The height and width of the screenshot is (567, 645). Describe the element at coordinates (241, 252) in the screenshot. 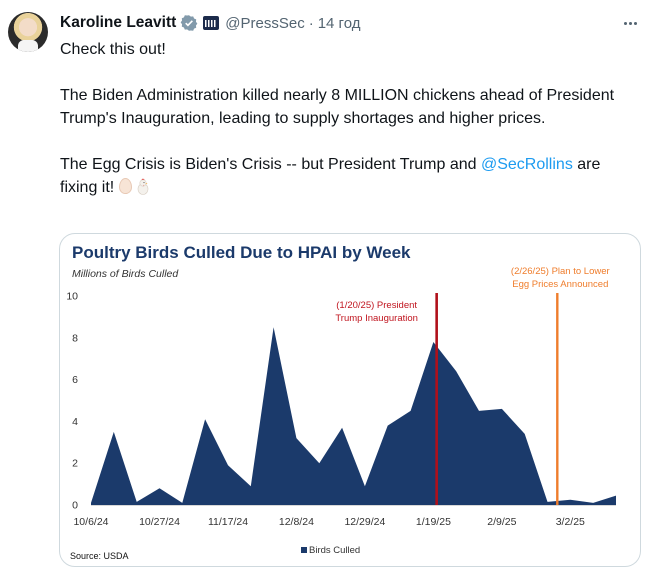

I see `chart-title: Poultry Birds Culled Due to HPAI by Week` at that location.